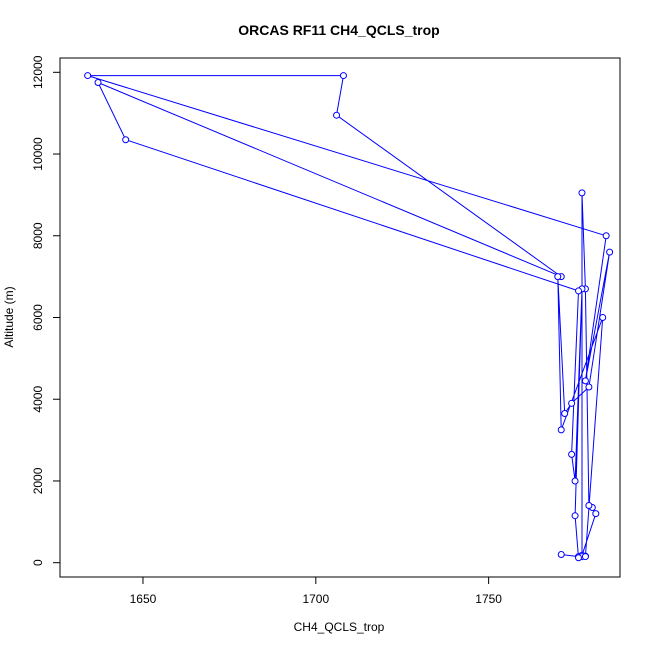 This screenshot has width=650, height=650. Describe the element at coordinates (38, 399) in the screenshot. I see `y-tick-label: 4000` at that location.